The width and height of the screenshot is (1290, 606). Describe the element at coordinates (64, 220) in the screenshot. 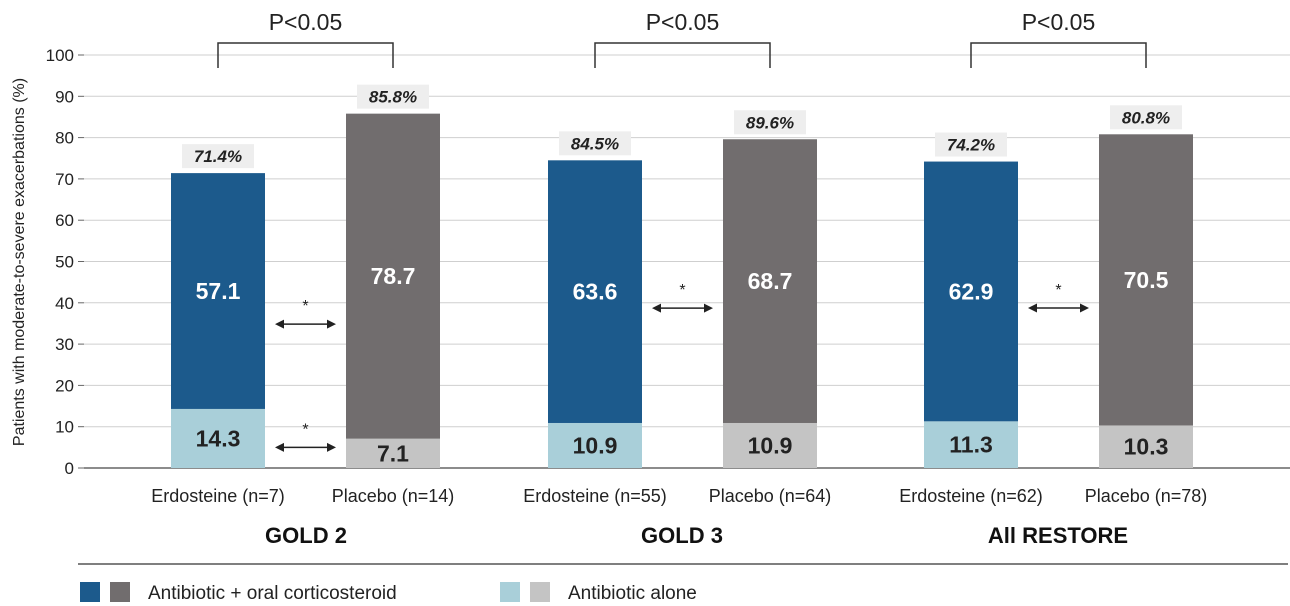

I see `y-tick-label: 60` at that location.